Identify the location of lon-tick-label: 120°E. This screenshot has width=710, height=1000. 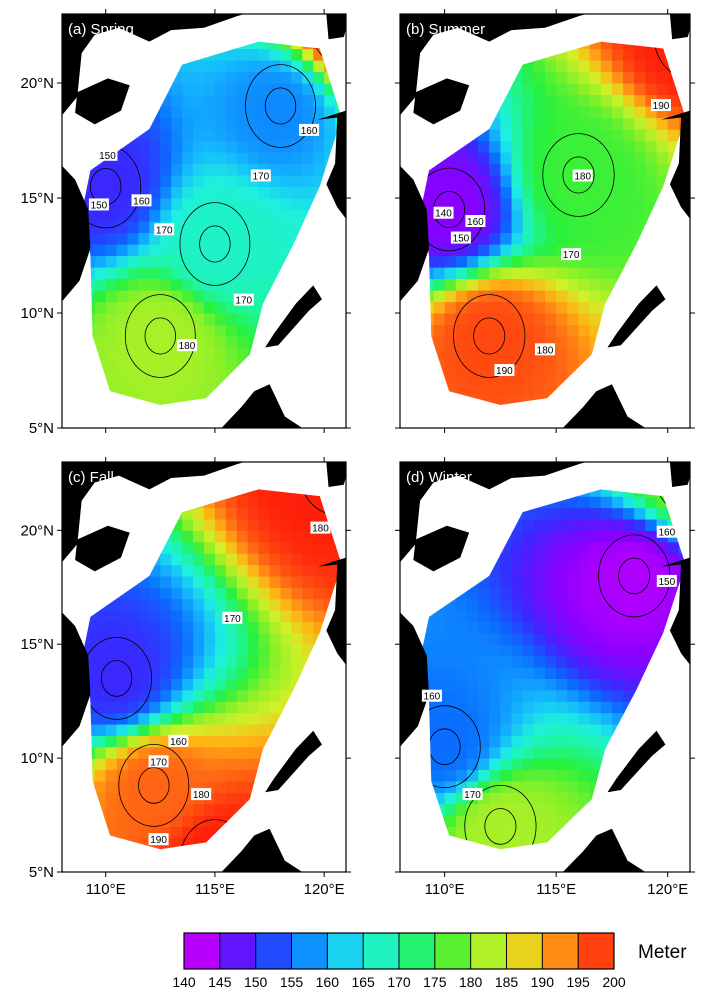
(667, 889).